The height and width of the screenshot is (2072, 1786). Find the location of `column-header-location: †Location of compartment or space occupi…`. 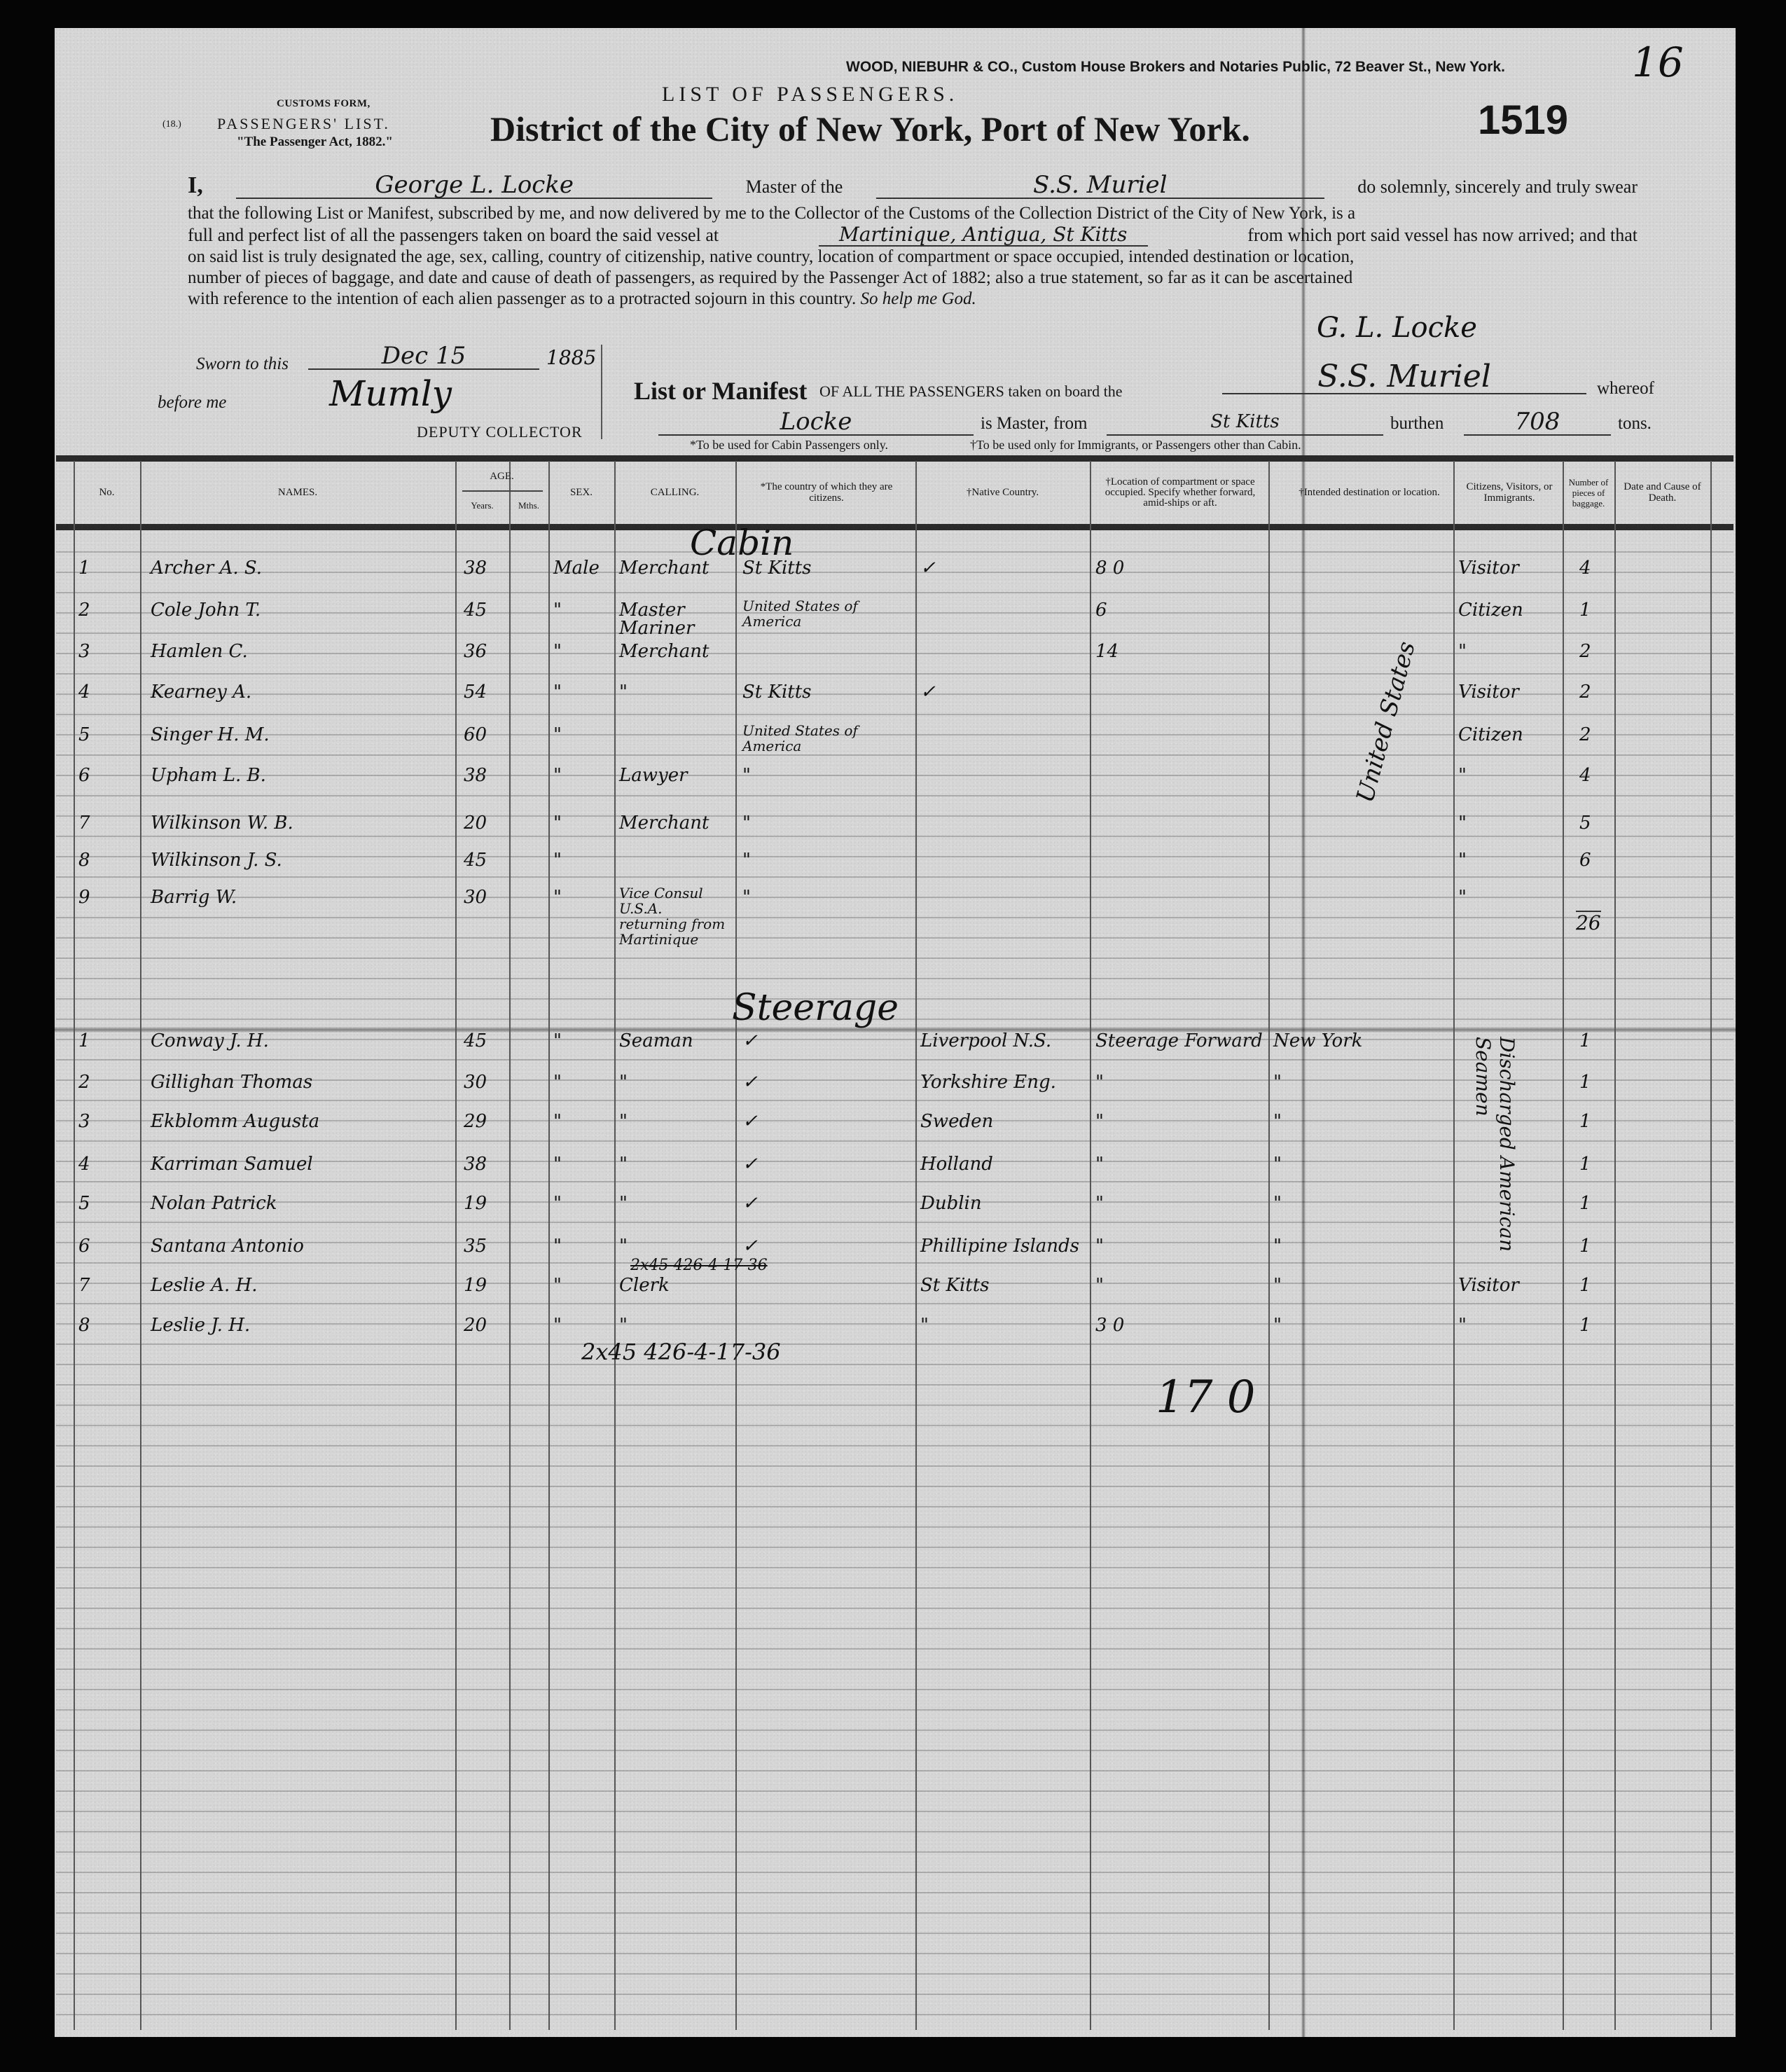

column-header-location: †Location of compartment or space occupi… is located at coordinates (1180, 493).